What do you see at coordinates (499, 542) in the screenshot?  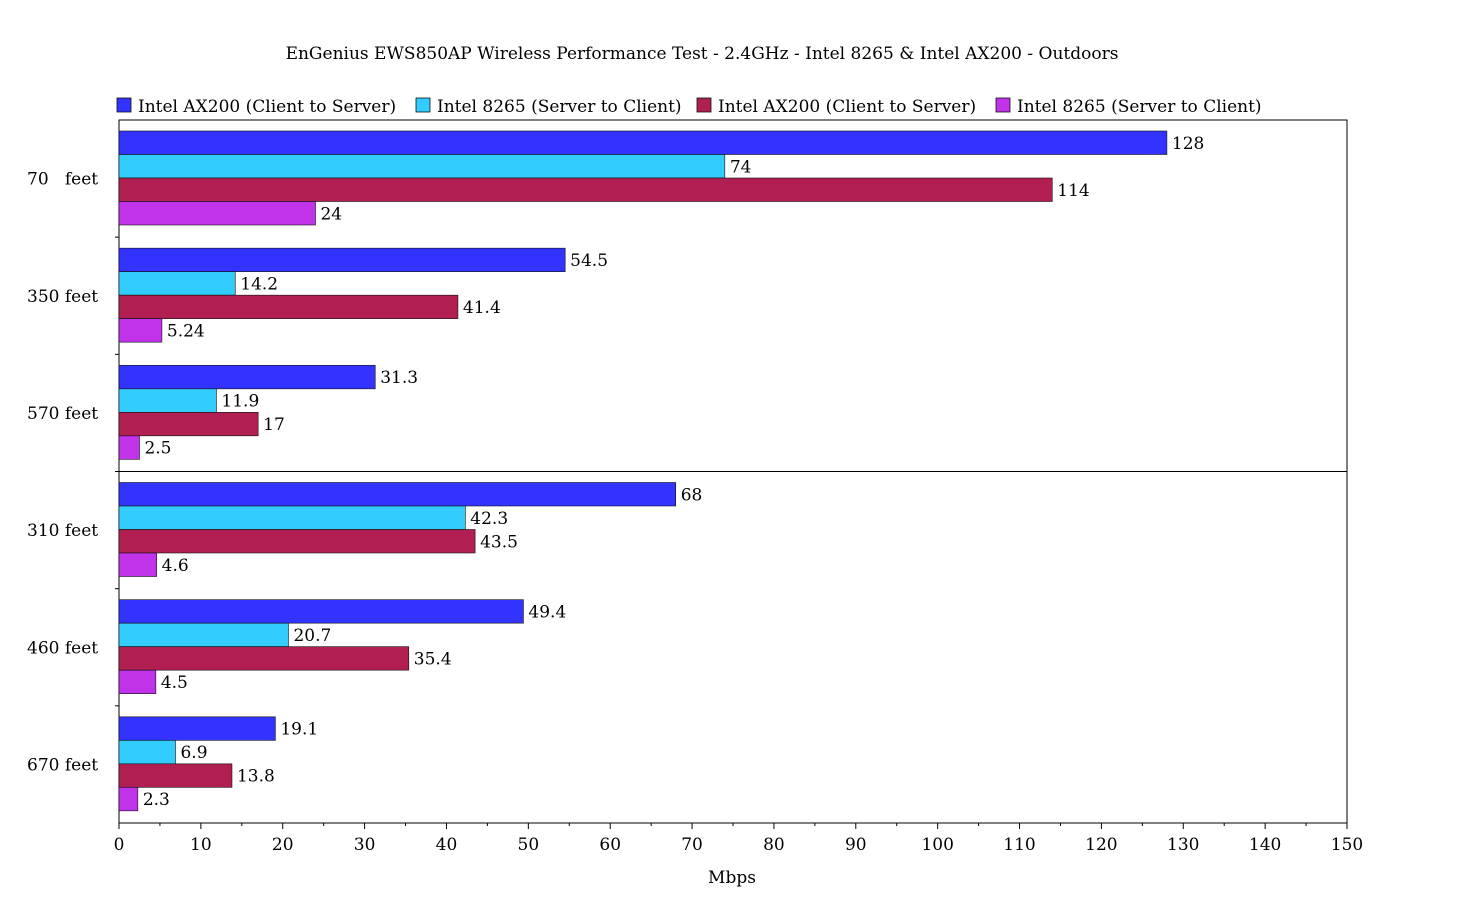 I see `data-label: 43.5` at bounding box center [499, 542].